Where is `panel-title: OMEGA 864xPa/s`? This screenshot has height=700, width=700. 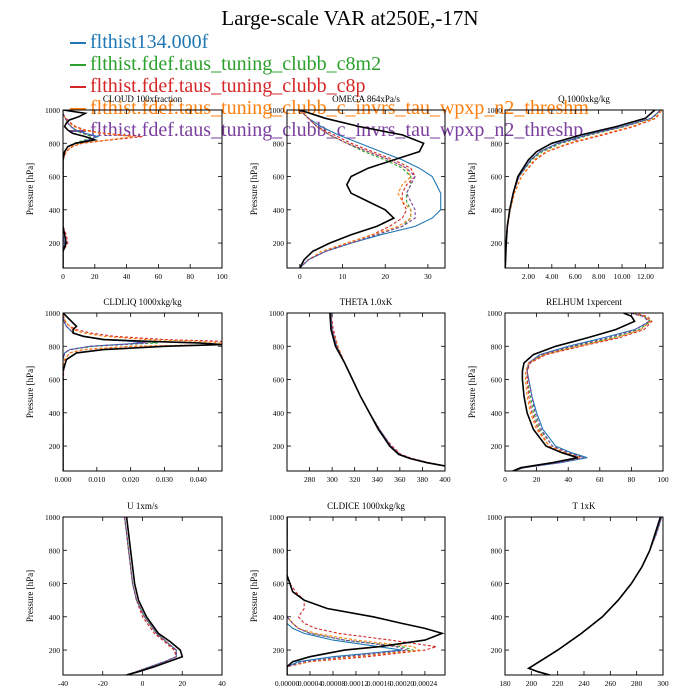
panel-title: OMEGA 864xPa/s is located at coordinates (366, 99).